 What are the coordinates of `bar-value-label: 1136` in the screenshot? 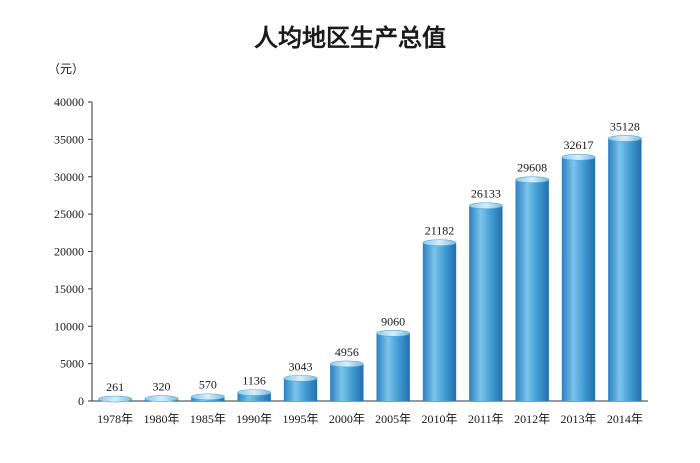 It's located at (254, 381).